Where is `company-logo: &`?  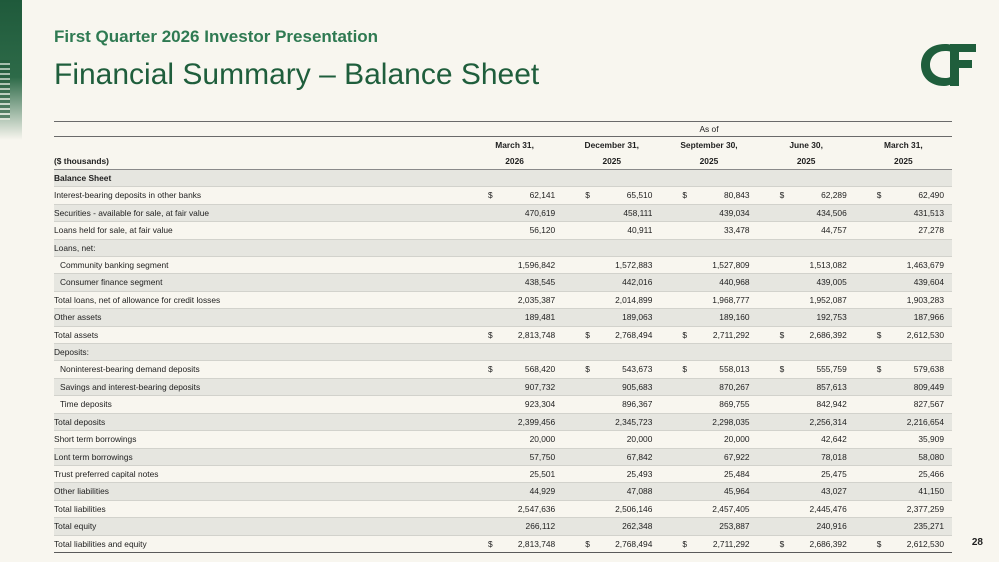 company-logo: & is located at coordinates (948, 65).